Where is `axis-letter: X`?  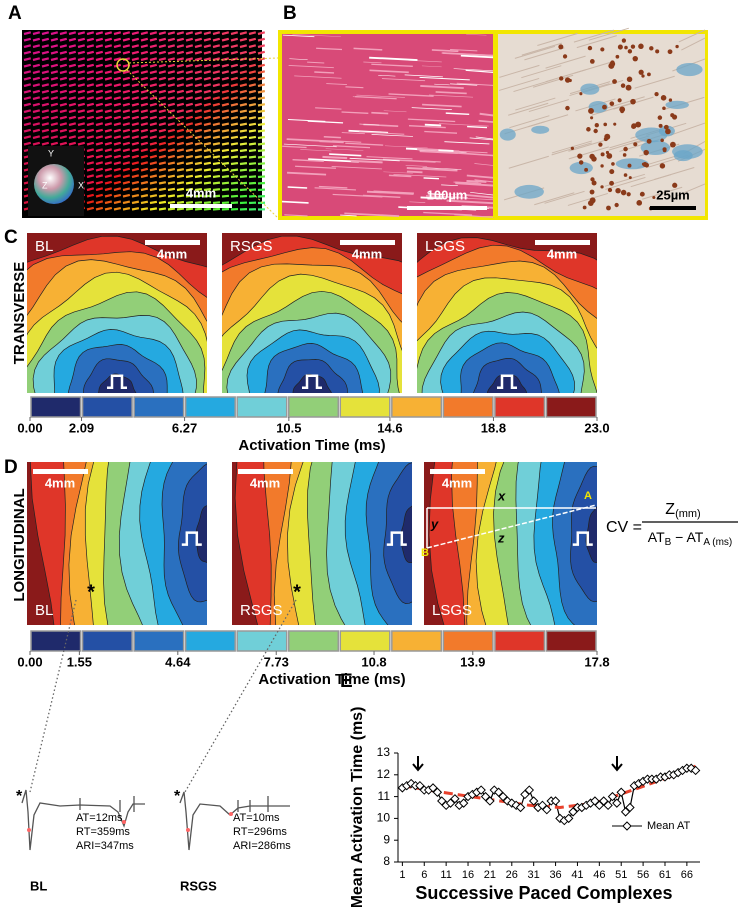 axis-letter: X is located at coordinates (81, 185).